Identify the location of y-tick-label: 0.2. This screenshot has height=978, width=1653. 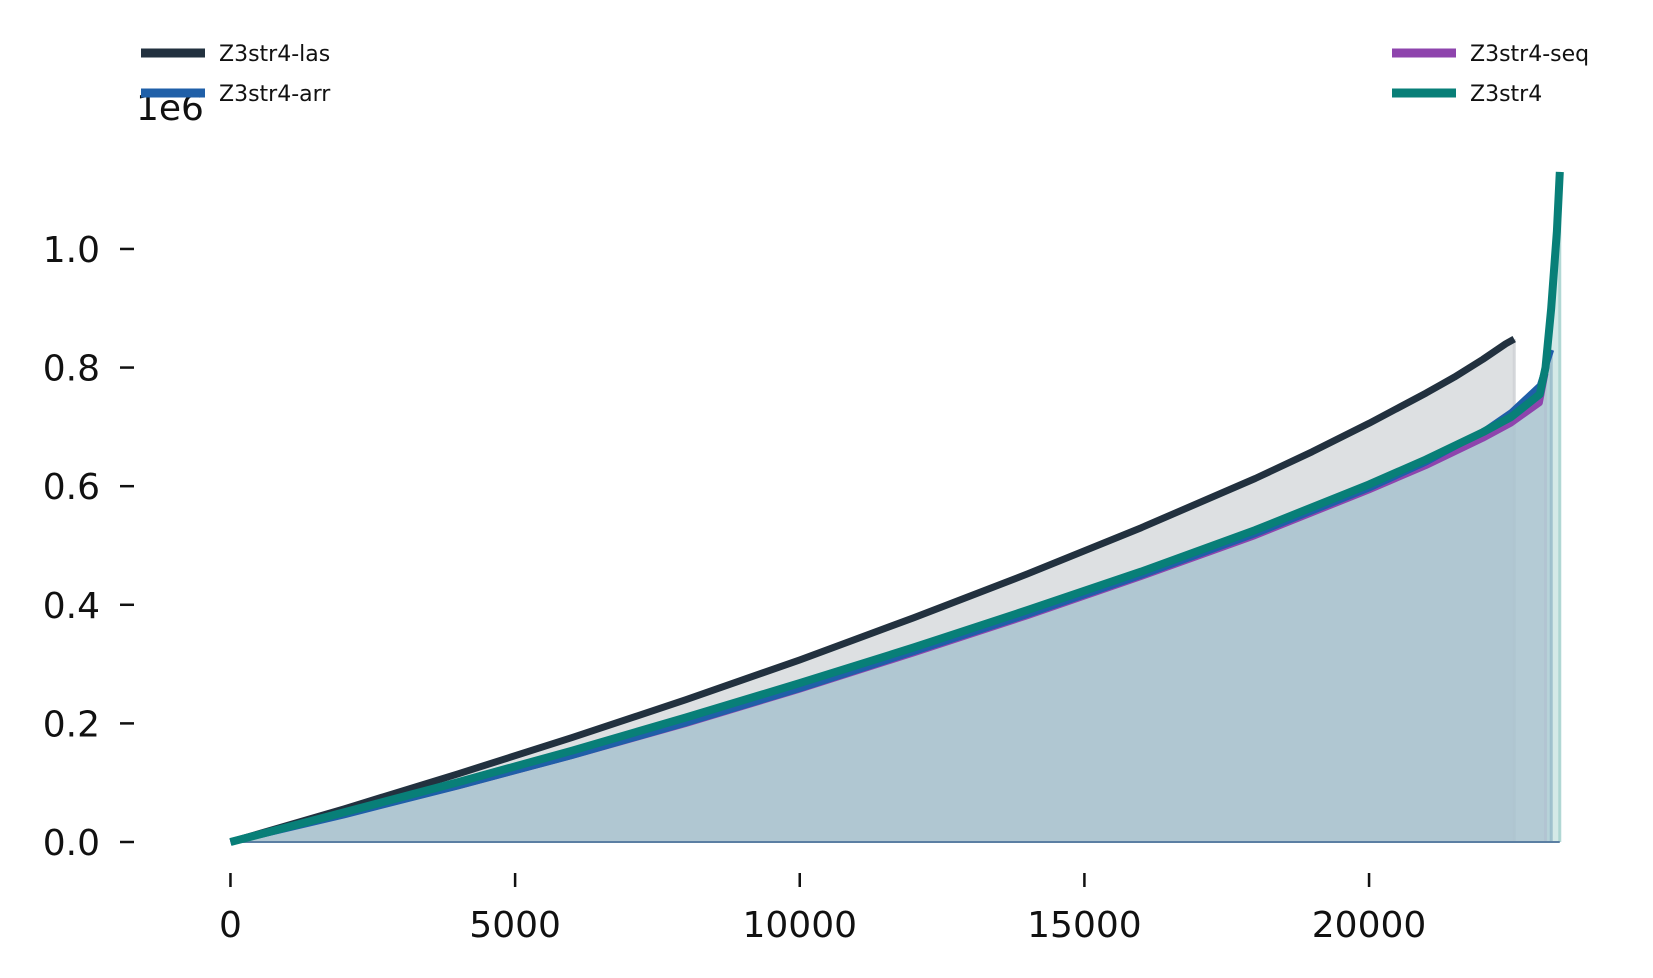
(71, 724).